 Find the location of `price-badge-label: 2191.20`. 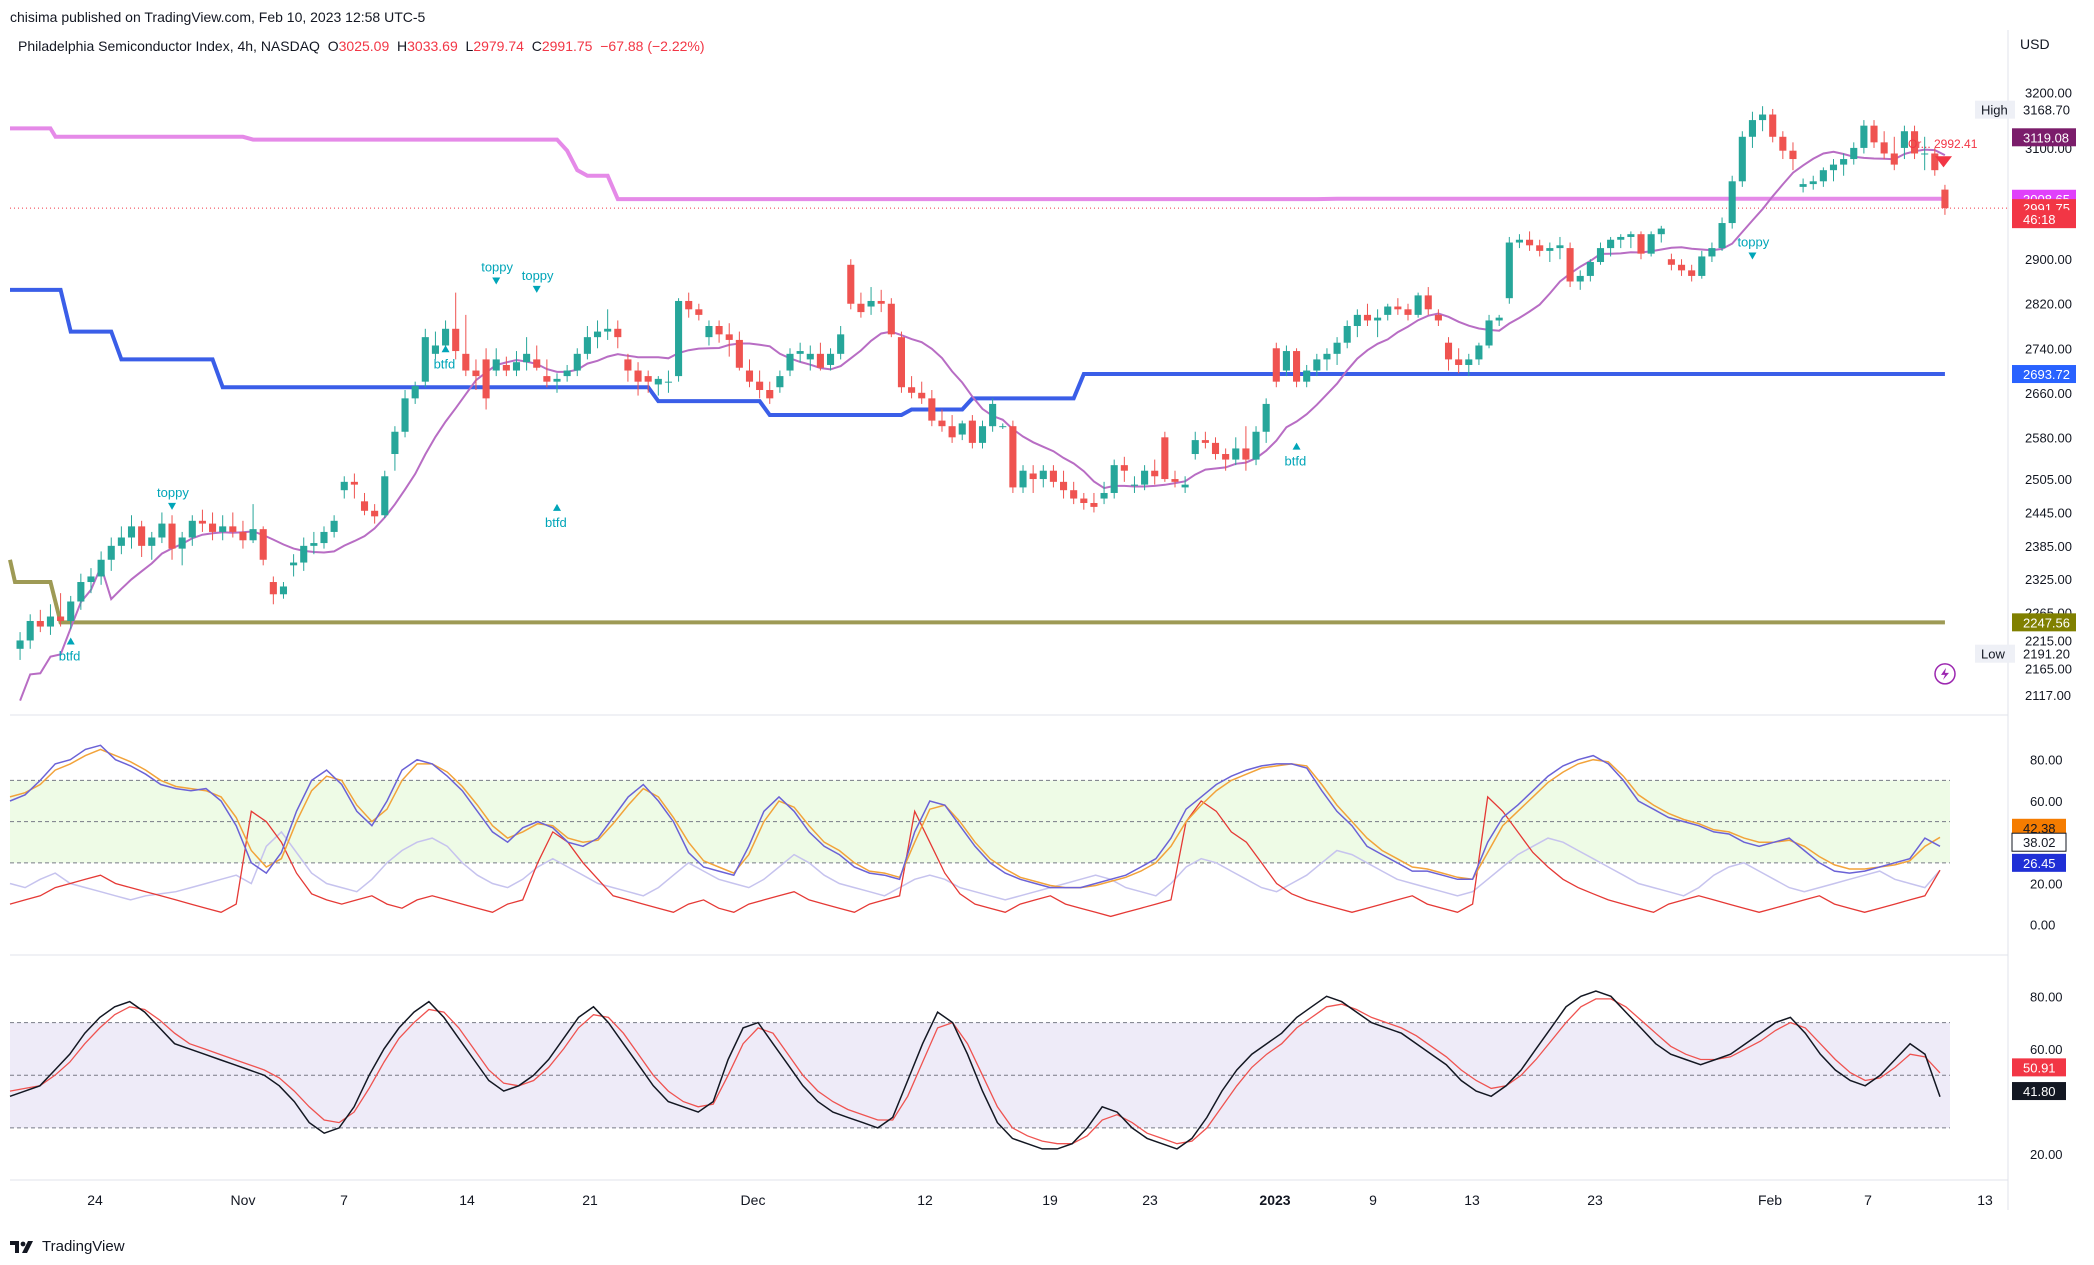

price-badge-label: 2191.20 is located at coordinates (2046, 654).